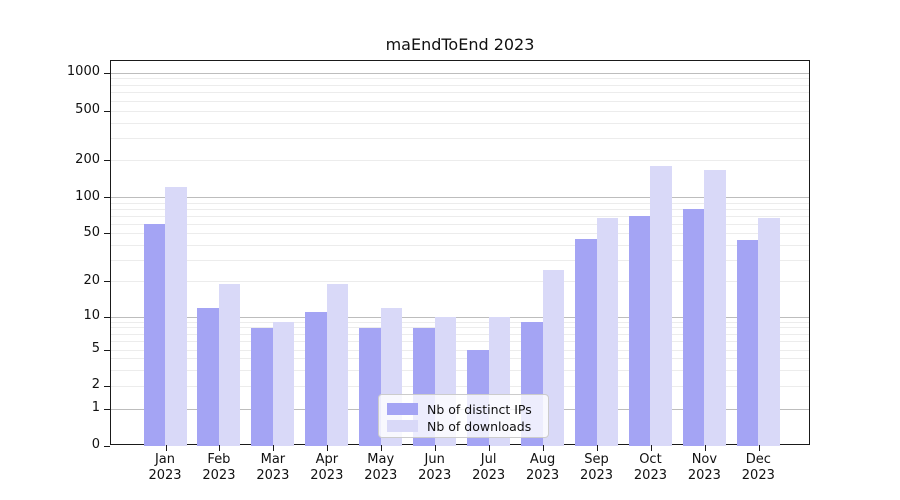 This screenshot has width=900, height=500. What do you see at coordinates (543, 467) in the screenshot?
I see `x-tick-label: Aug 2023` at bounding box center [543, 467].